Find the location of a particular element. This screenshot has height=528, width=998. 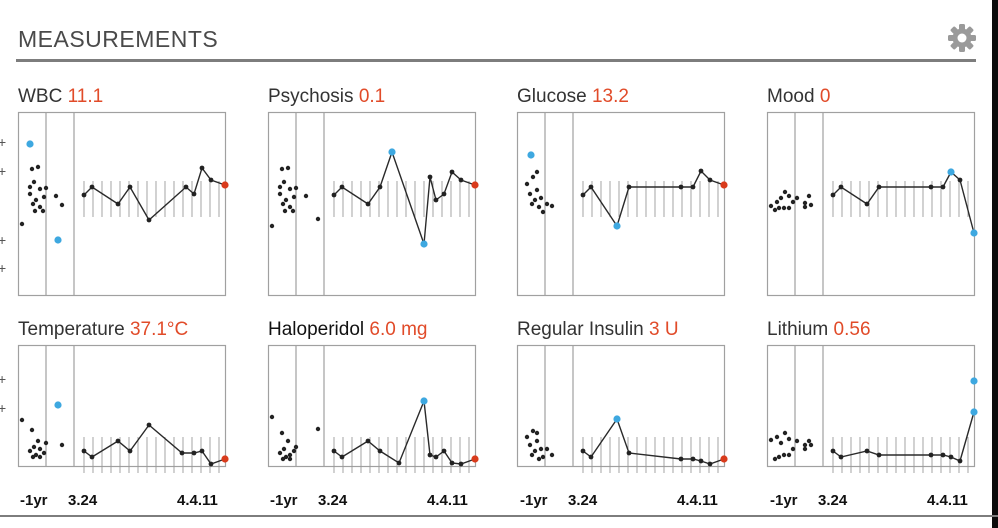

measurement-value: 0.1 is located at coordinates (372, 96).